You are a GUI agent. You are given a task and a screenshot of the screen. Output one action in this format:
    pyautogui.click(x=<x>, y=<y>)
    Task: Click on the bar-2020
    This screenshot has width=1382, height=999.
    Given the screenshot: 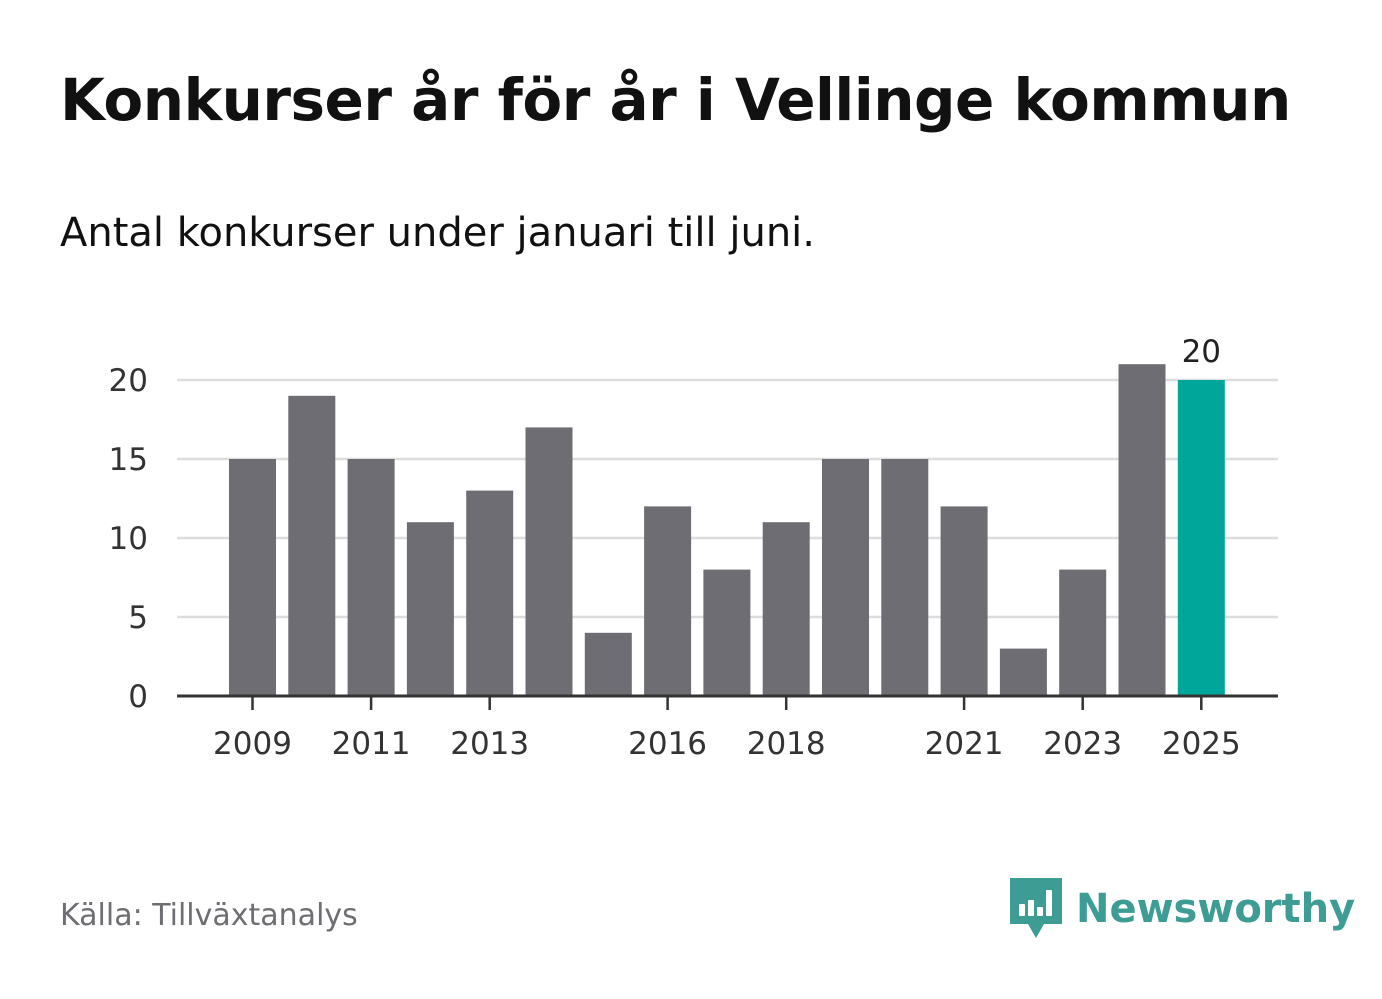 What is the action you would take?
    pyautogui.click(x=905, y=577)
    